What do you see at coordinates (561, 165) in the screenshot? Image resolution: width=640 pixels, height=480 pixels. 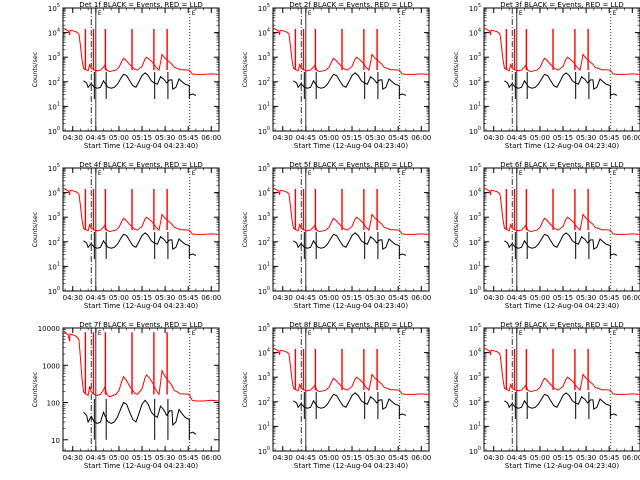 I see `panel-title: Det 6f BLACK = Events, RED = LLD` at bounding box center [561, 165].